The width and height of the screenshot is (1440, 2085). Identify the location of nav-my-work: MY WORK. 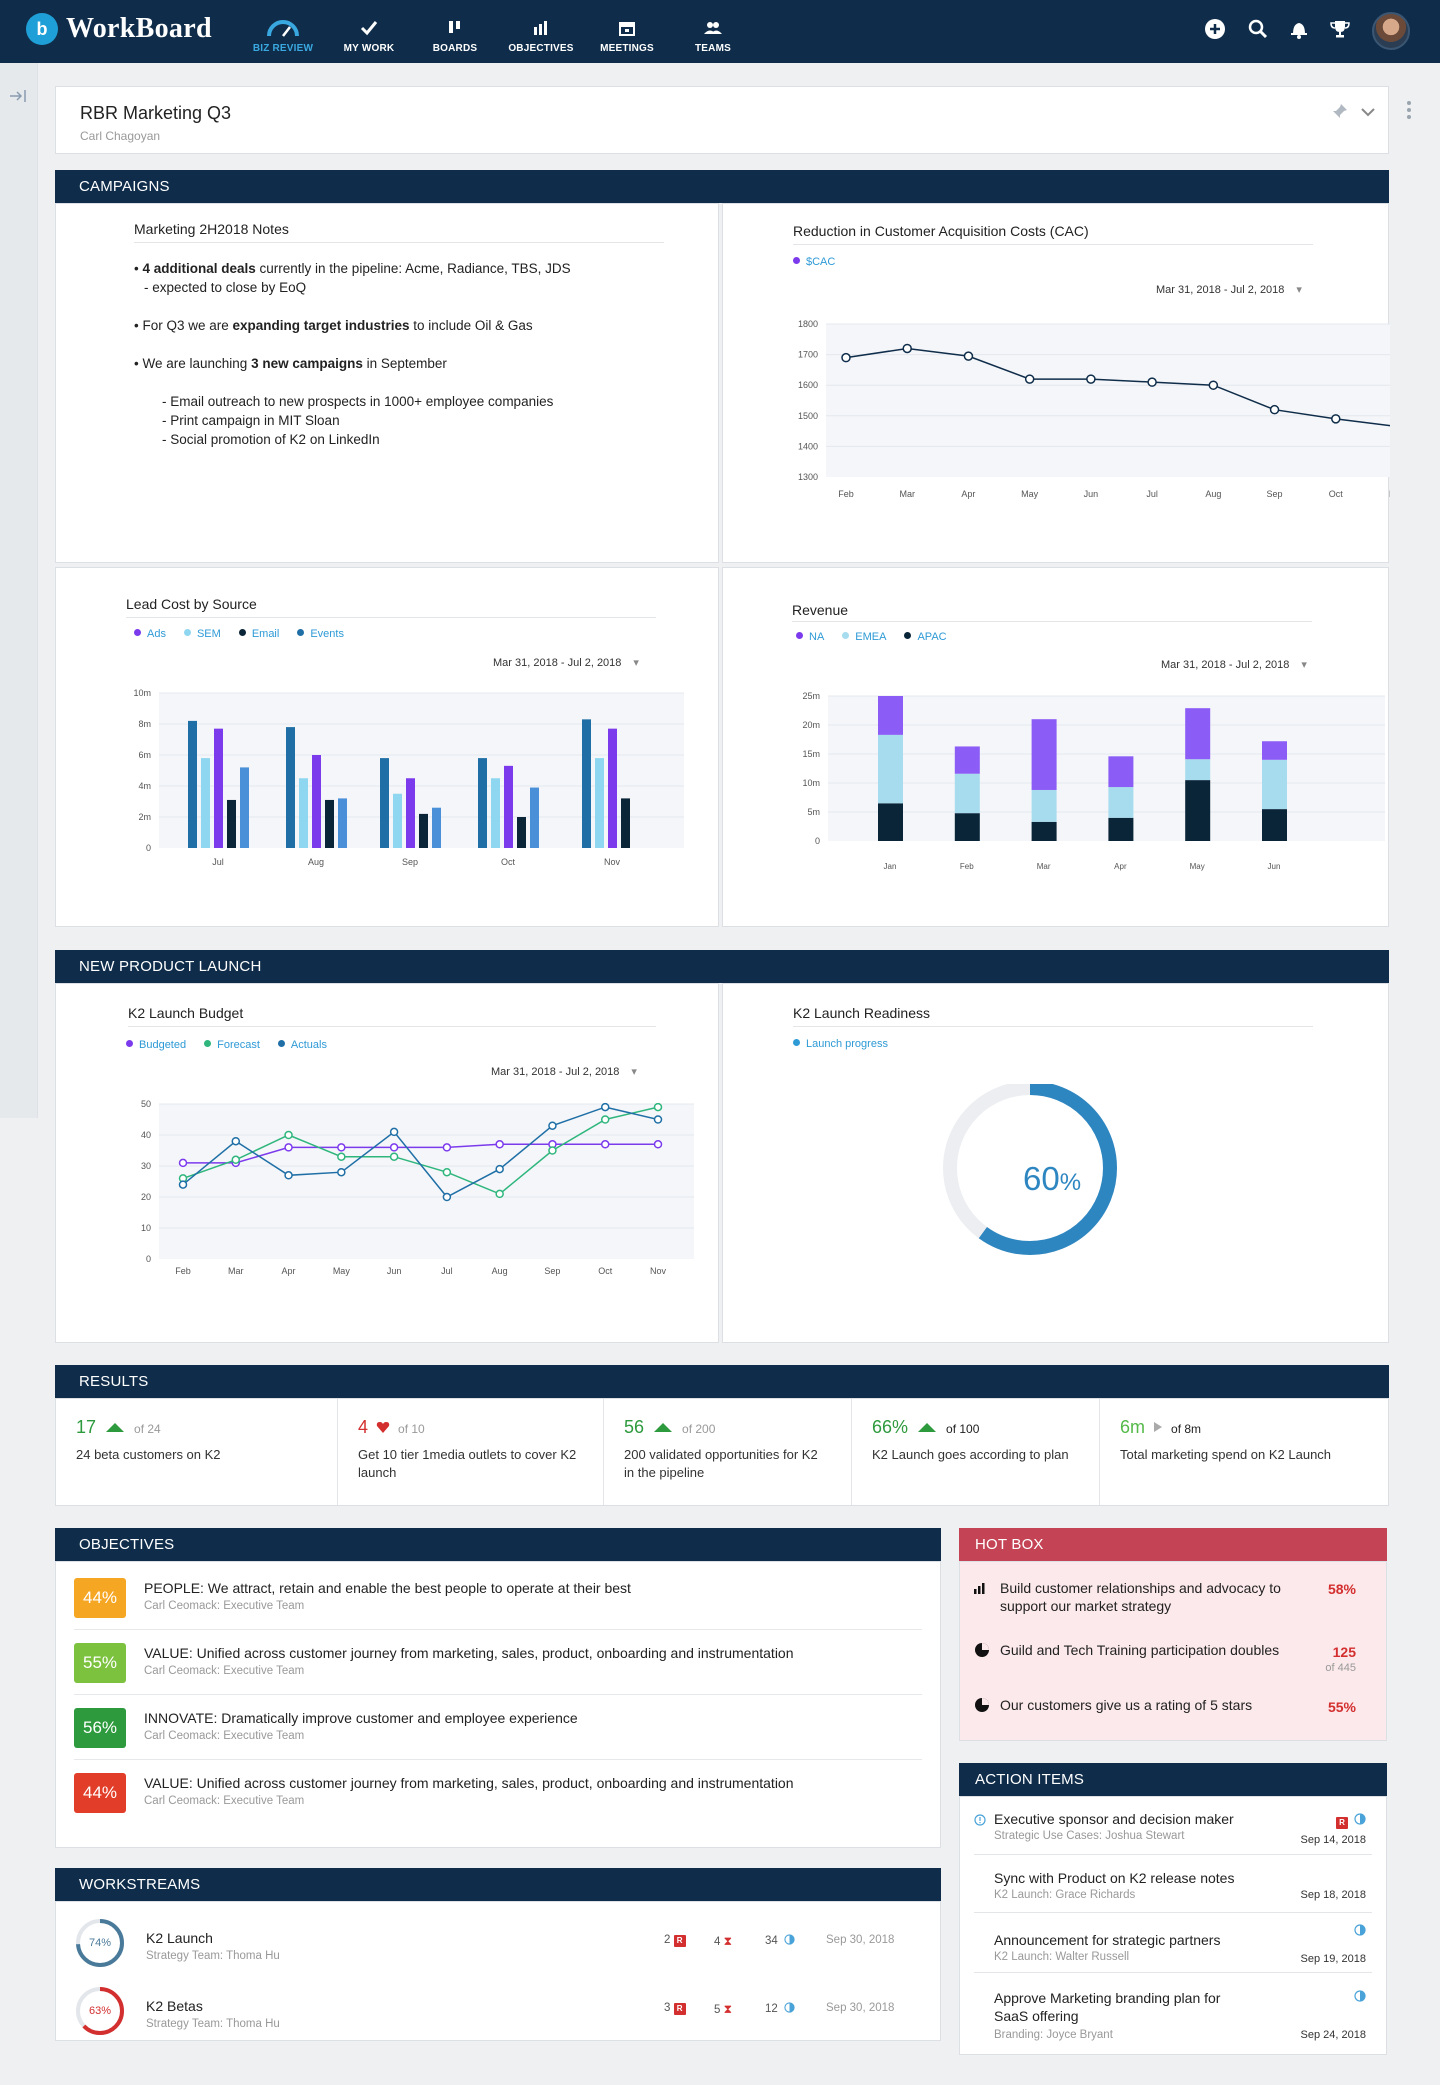
(369, 31).